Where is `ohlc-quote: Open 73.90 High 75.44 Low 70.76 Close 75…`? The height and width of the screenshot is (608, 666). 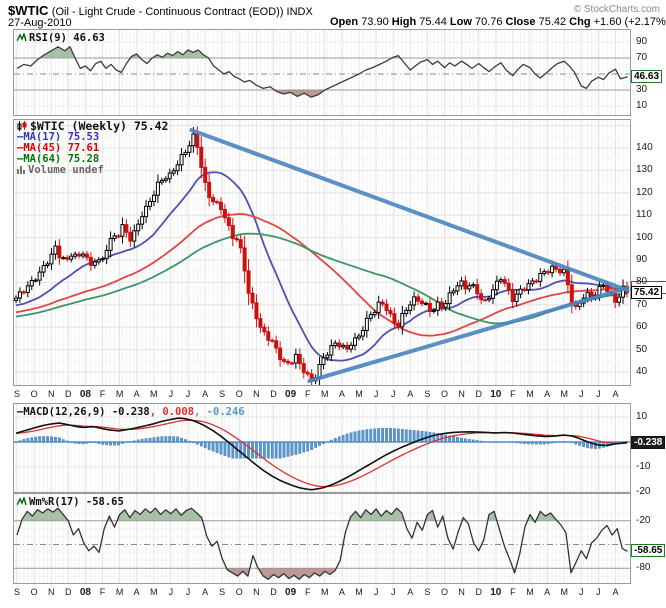
ohlc-quote: Open 73.90 High 75.44 Low 70.76 Close 75… is located at coordinates (498, 22).